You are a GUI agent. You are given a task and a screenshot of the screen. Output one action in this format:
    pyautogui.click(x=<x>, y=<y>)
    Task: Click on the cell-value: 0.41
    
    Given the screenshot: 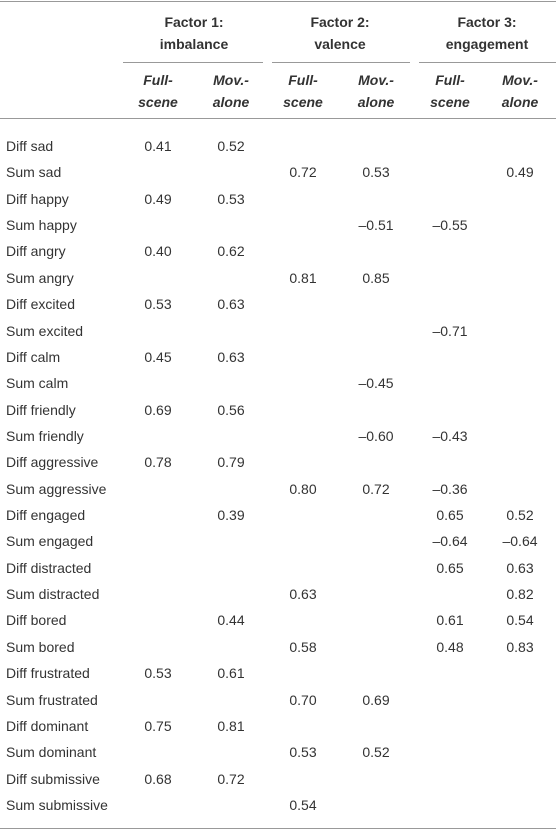 What is the action you would take?
    pyautogui.click(x=158, y=146)
    